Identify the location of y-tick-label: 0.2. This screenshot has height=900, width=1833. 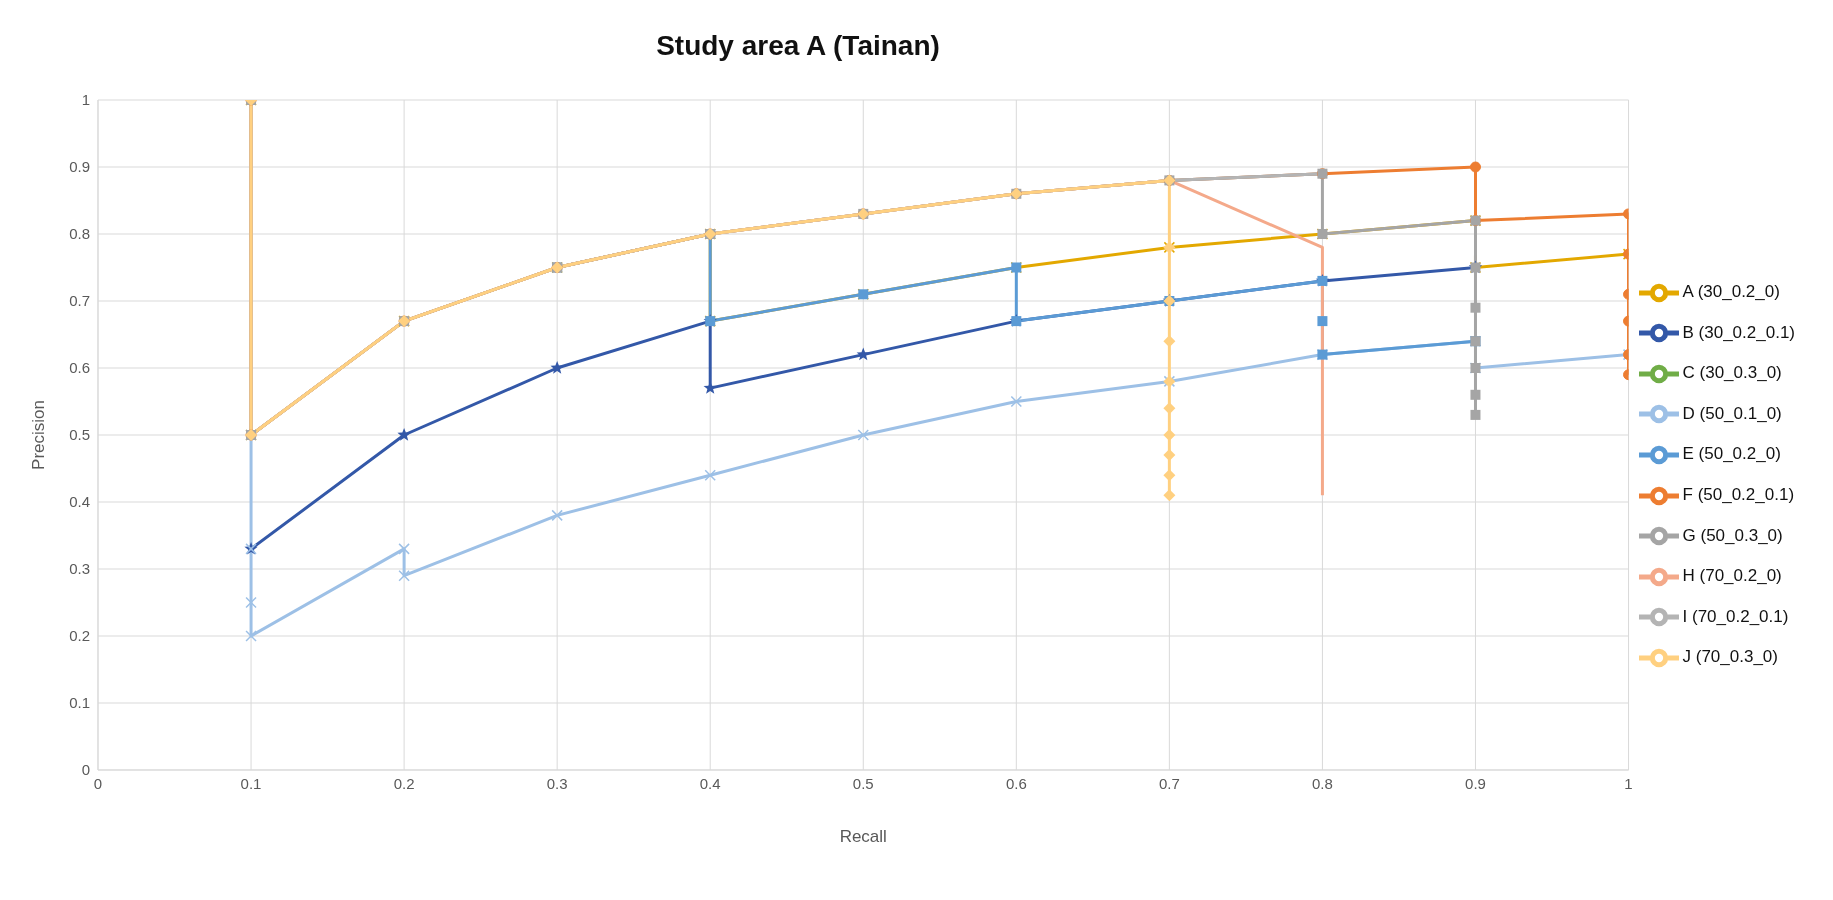
(79, 636).